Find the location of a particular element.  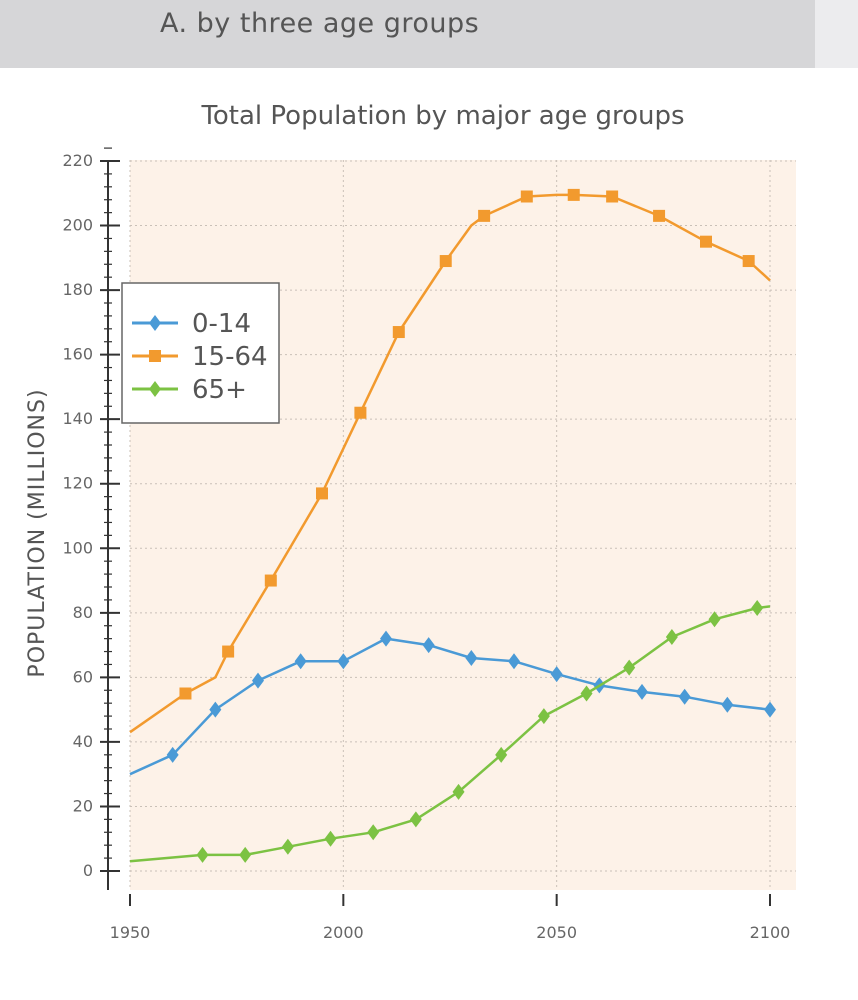

y-tick-label: 180 is located at coordinates (77, 289).